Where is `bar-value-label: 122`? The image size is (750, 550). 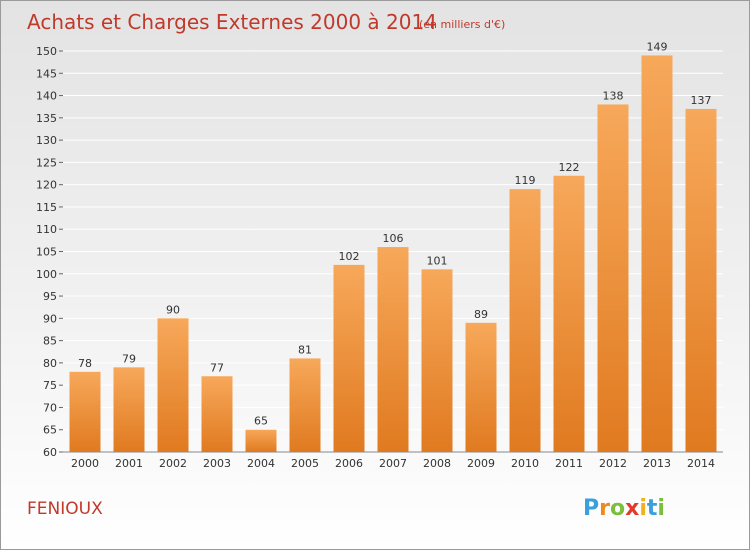 bar-value-label: 122 is located at coordinates (569, 167).